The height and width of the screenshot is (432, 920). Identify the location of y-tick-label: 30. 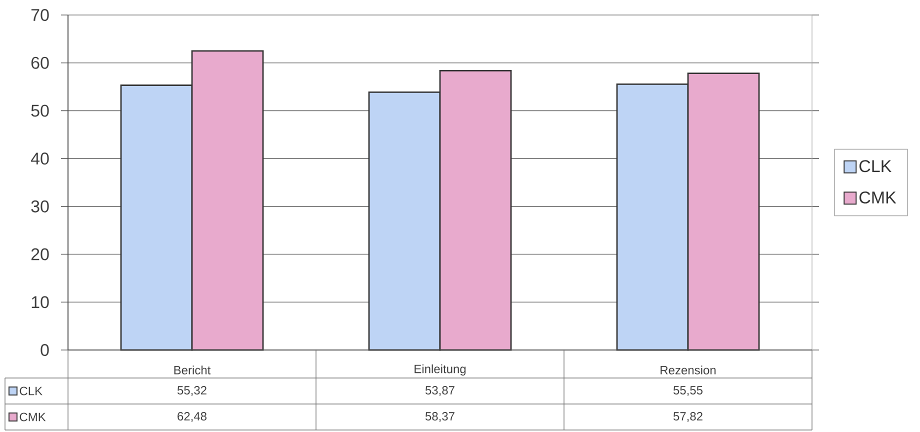
(40, 206).